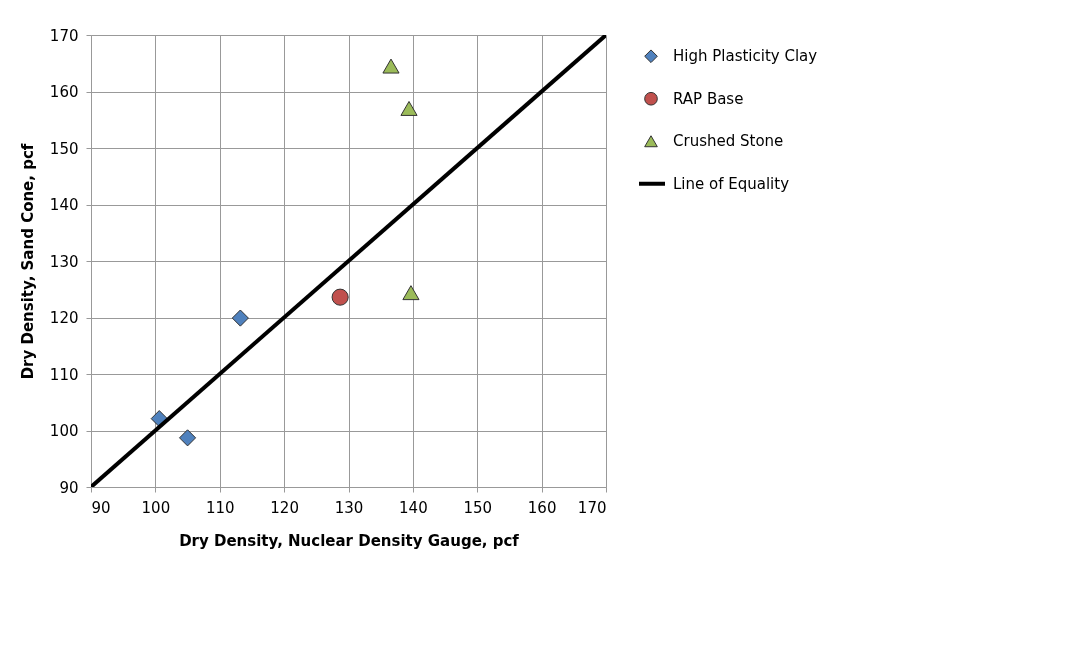 The image size is (1078, 655). I want to click on x-tick-label: 90, so click(101, 507).